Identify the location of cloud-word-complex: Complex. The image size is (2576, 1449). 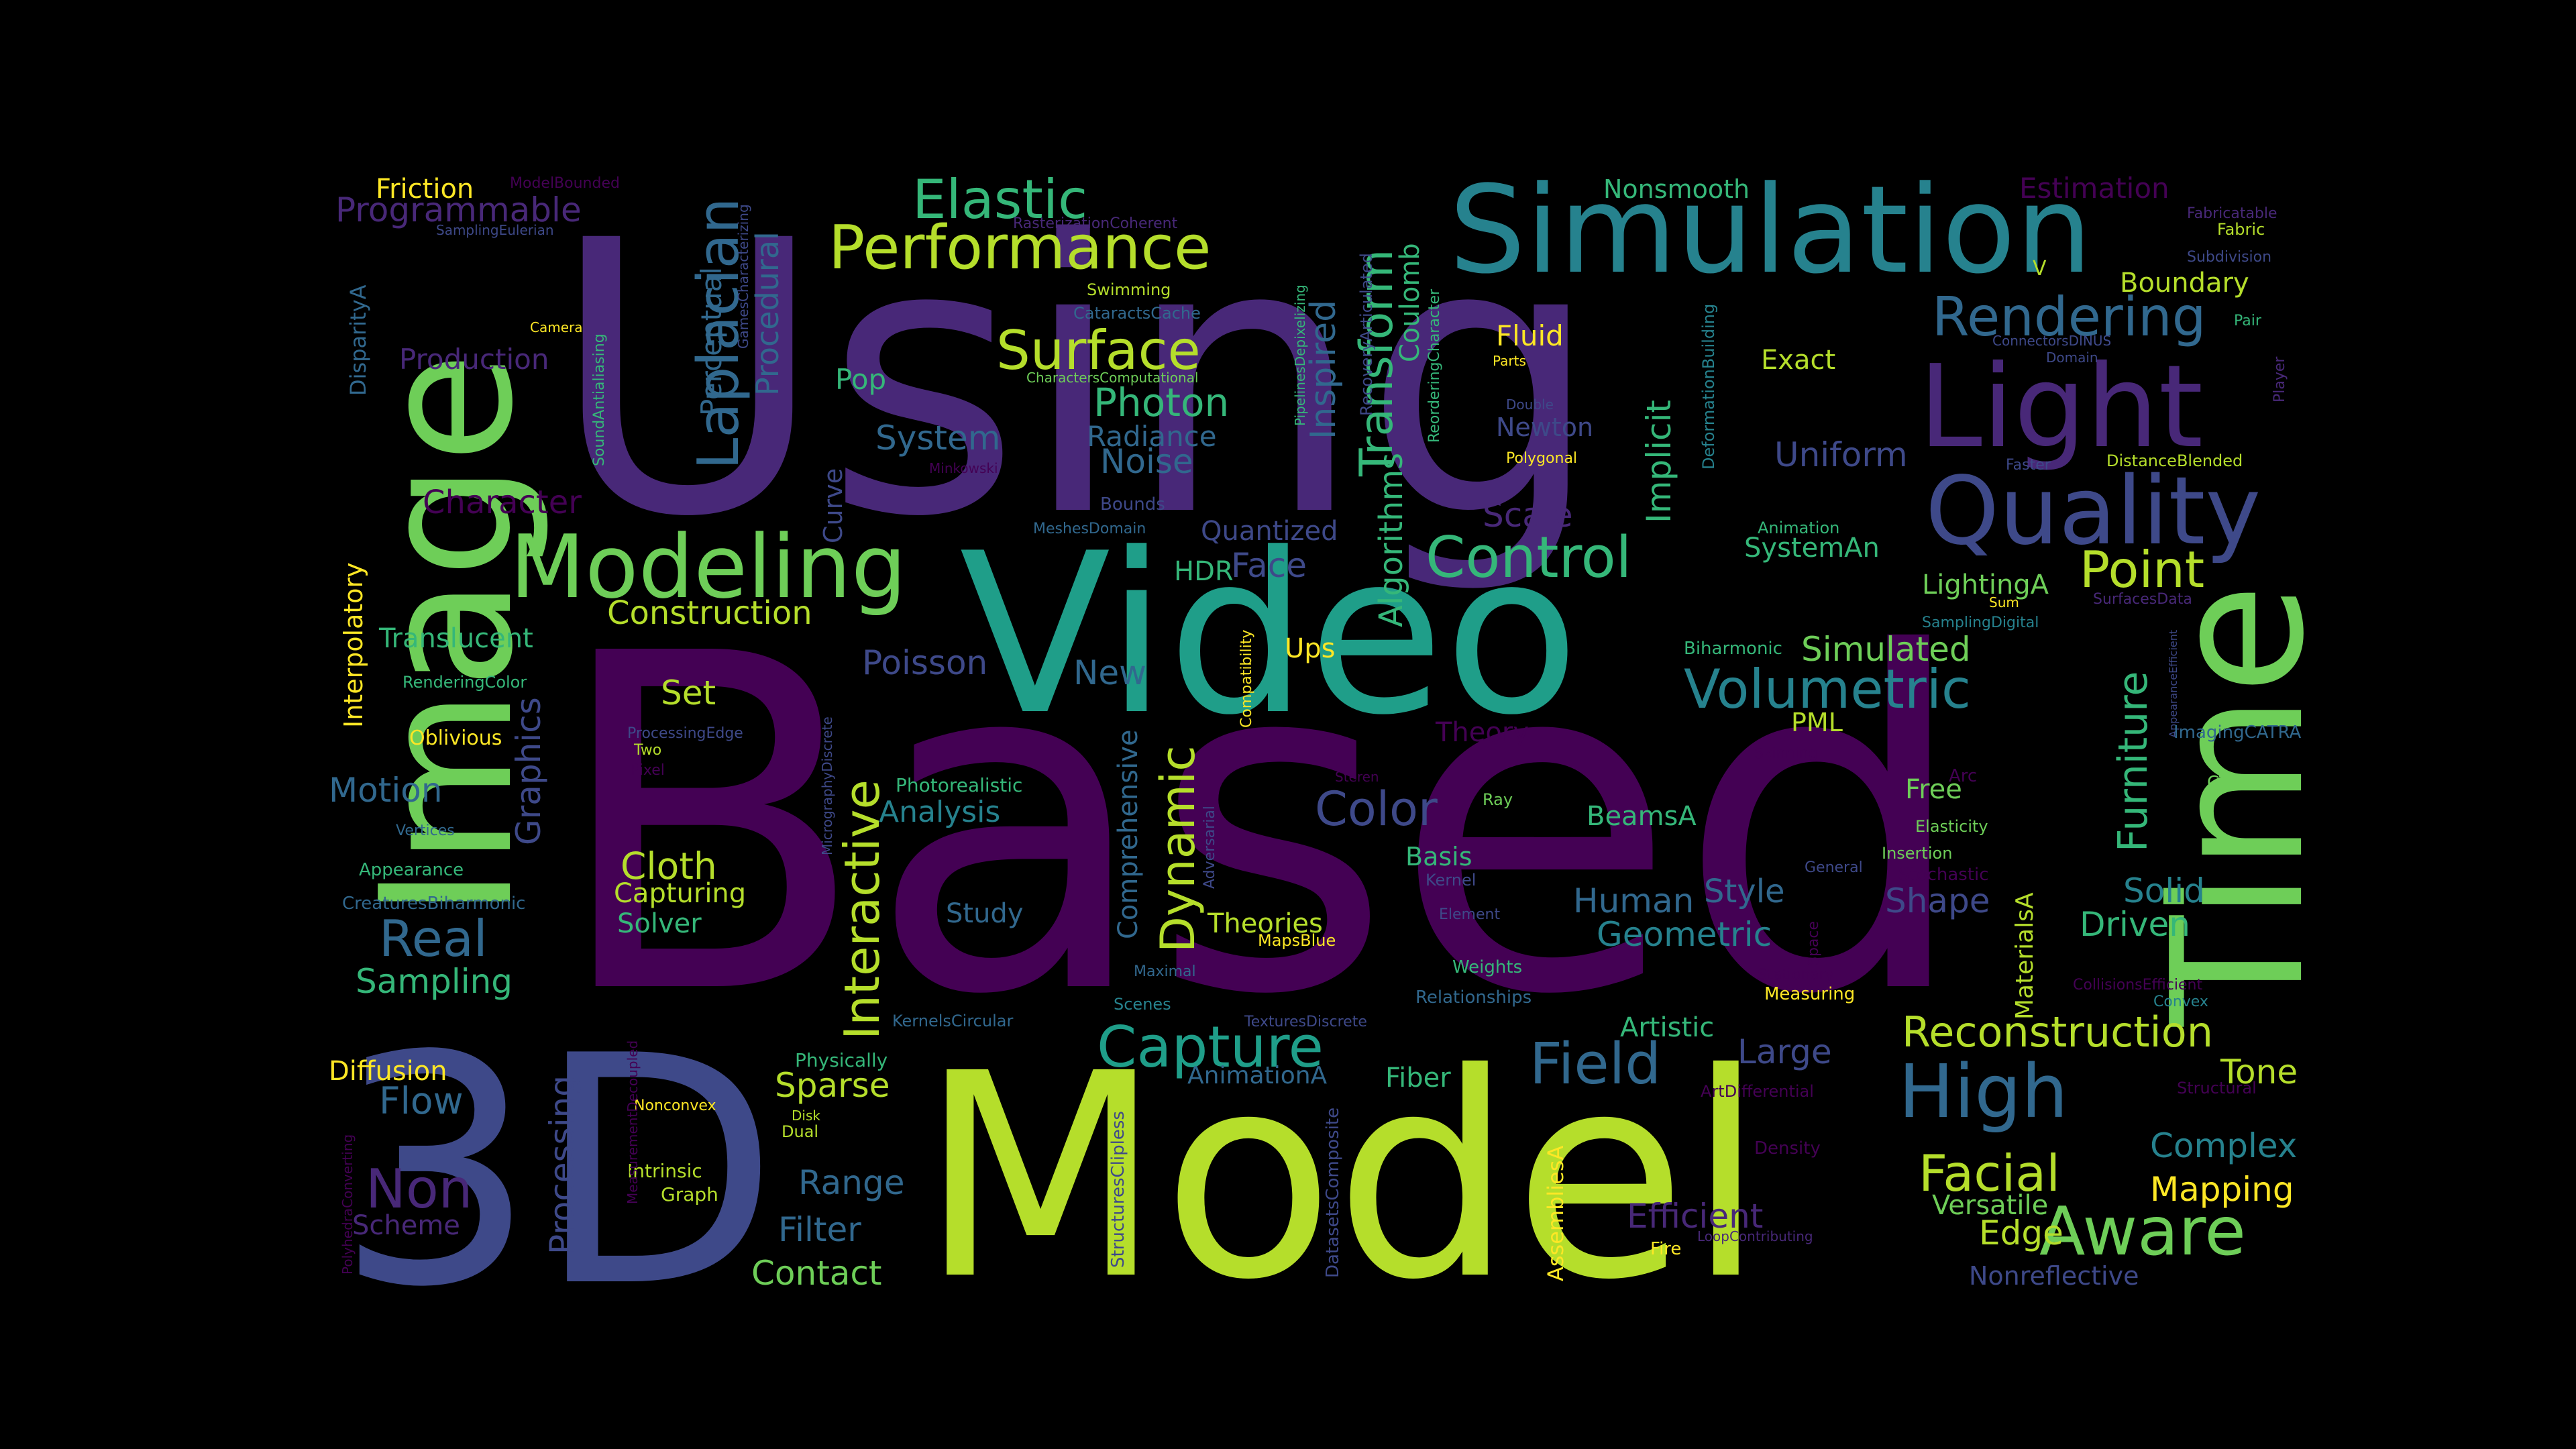
(2223, 1145).